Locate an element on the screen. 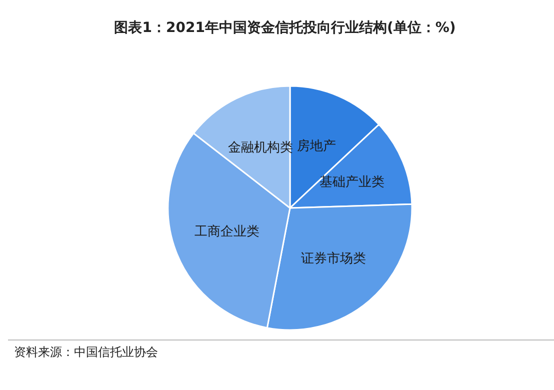 This screenshot has width=554, height=390. slice-label: 工商企业类 is located at coordinates (227, 232).